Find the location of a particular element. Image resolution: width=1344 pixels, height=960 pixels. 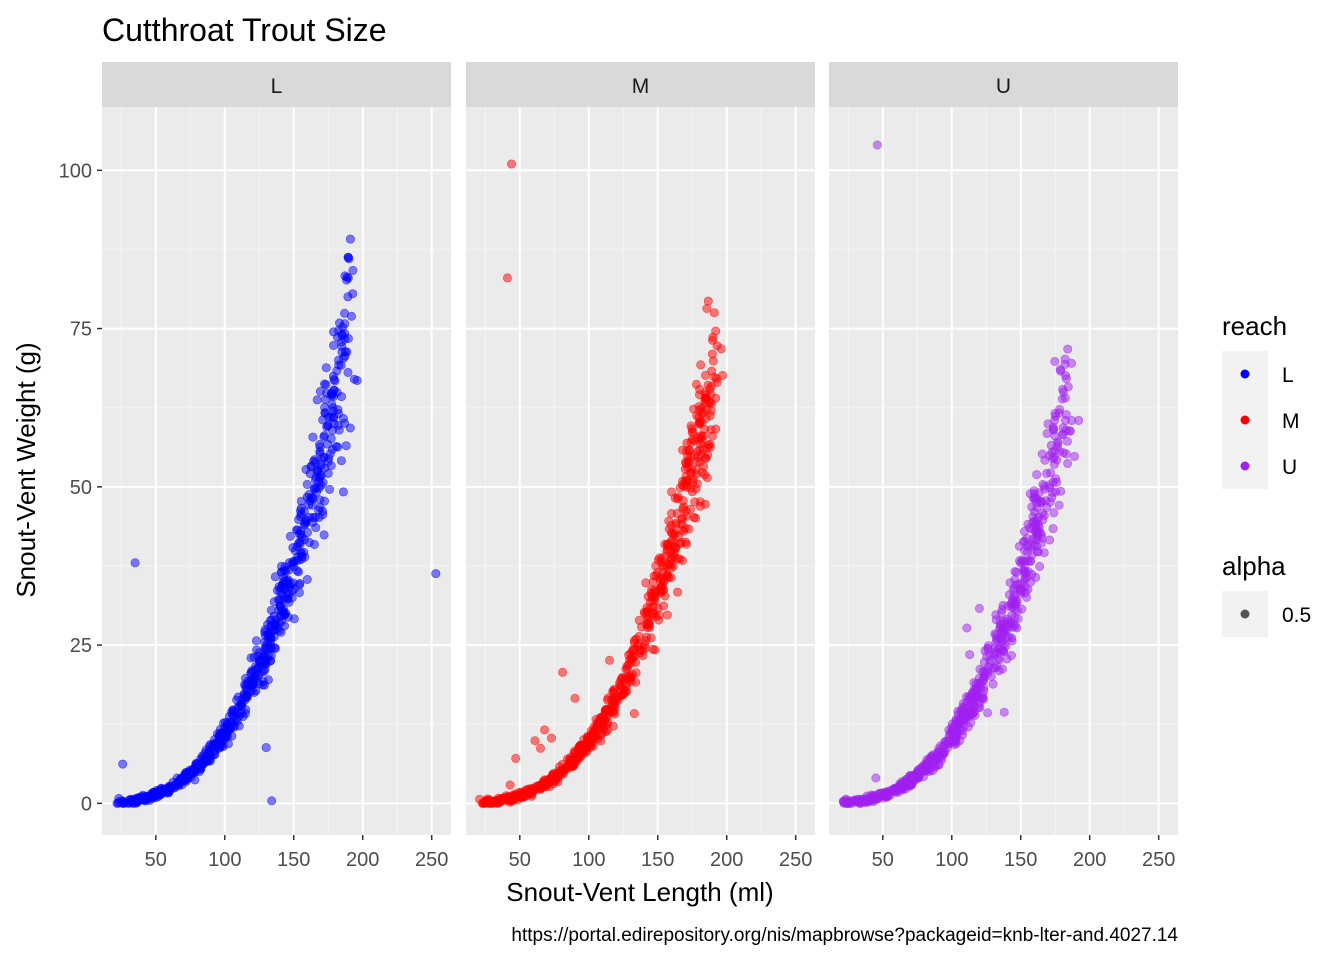

x-tick-label: 150 is located at coordinates (657, 860).